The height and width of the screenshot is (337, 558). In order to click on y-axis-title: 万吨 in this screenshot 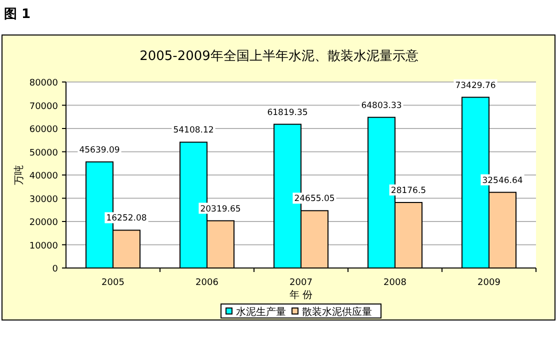, I will do `click(19, 175)`.